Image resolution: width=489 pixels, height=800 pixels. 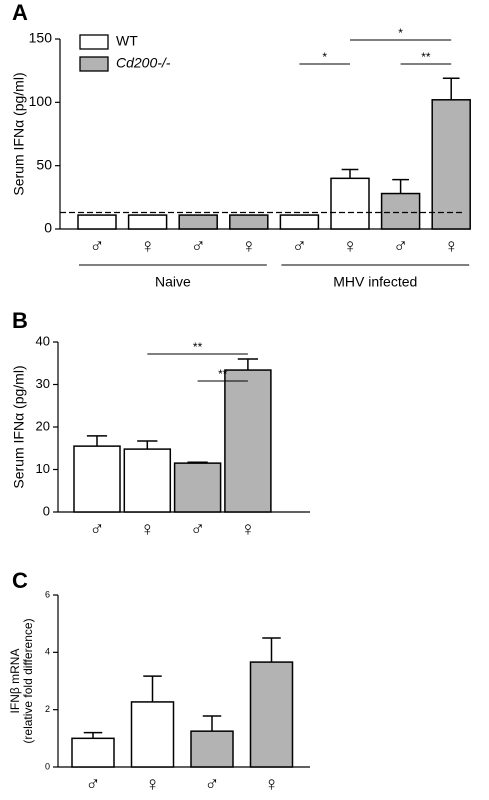 What do you see at coordinates (47, 652) in the screenshot?
I see `y-tick-label: 4` at bounding box center [47, 652].